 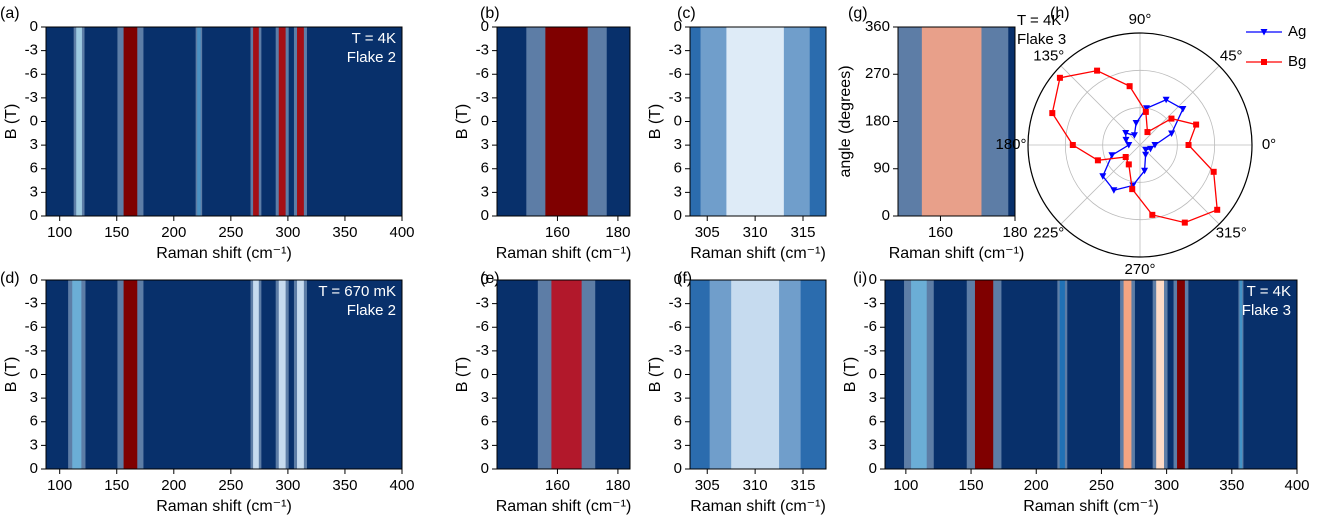 I want to click on panel-label: (d), so click(x=10, y=278).